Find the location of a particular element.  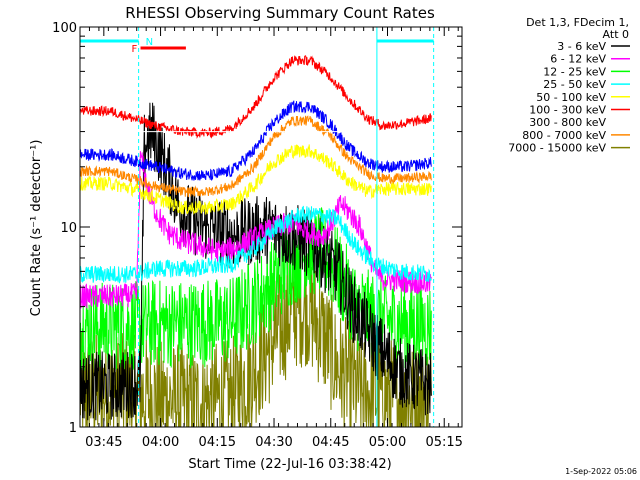

x-tick-label: 04:30 is located at coordinates (273, 442).